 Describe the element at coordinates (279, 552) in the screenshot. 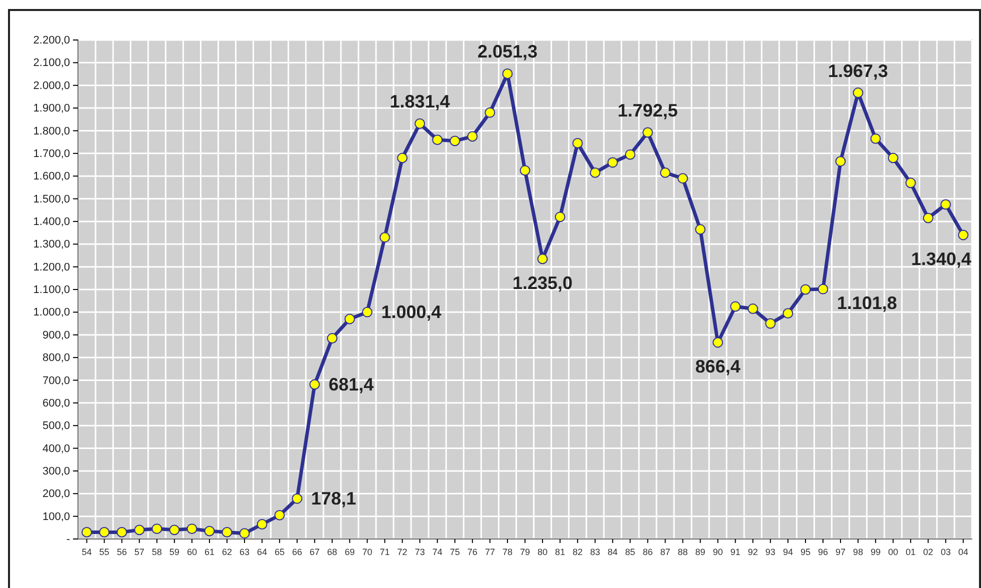

I see `x-tick-label: 65` at that location.